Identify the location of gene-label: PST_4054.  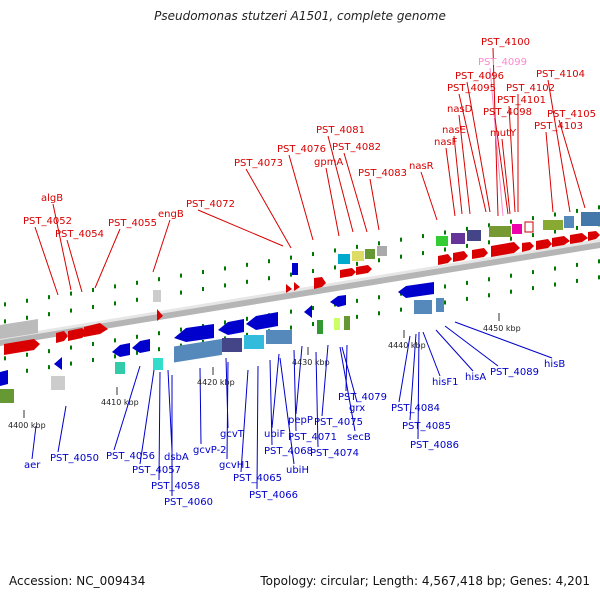
(79, 234).